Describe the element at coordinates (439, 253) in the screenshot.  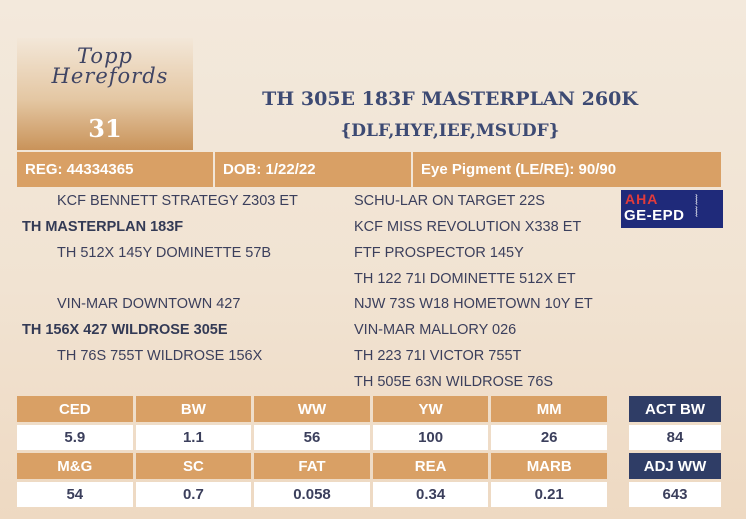
I see `pedigree-right-3: FTF PROSPECTOR 145Y` at that location.